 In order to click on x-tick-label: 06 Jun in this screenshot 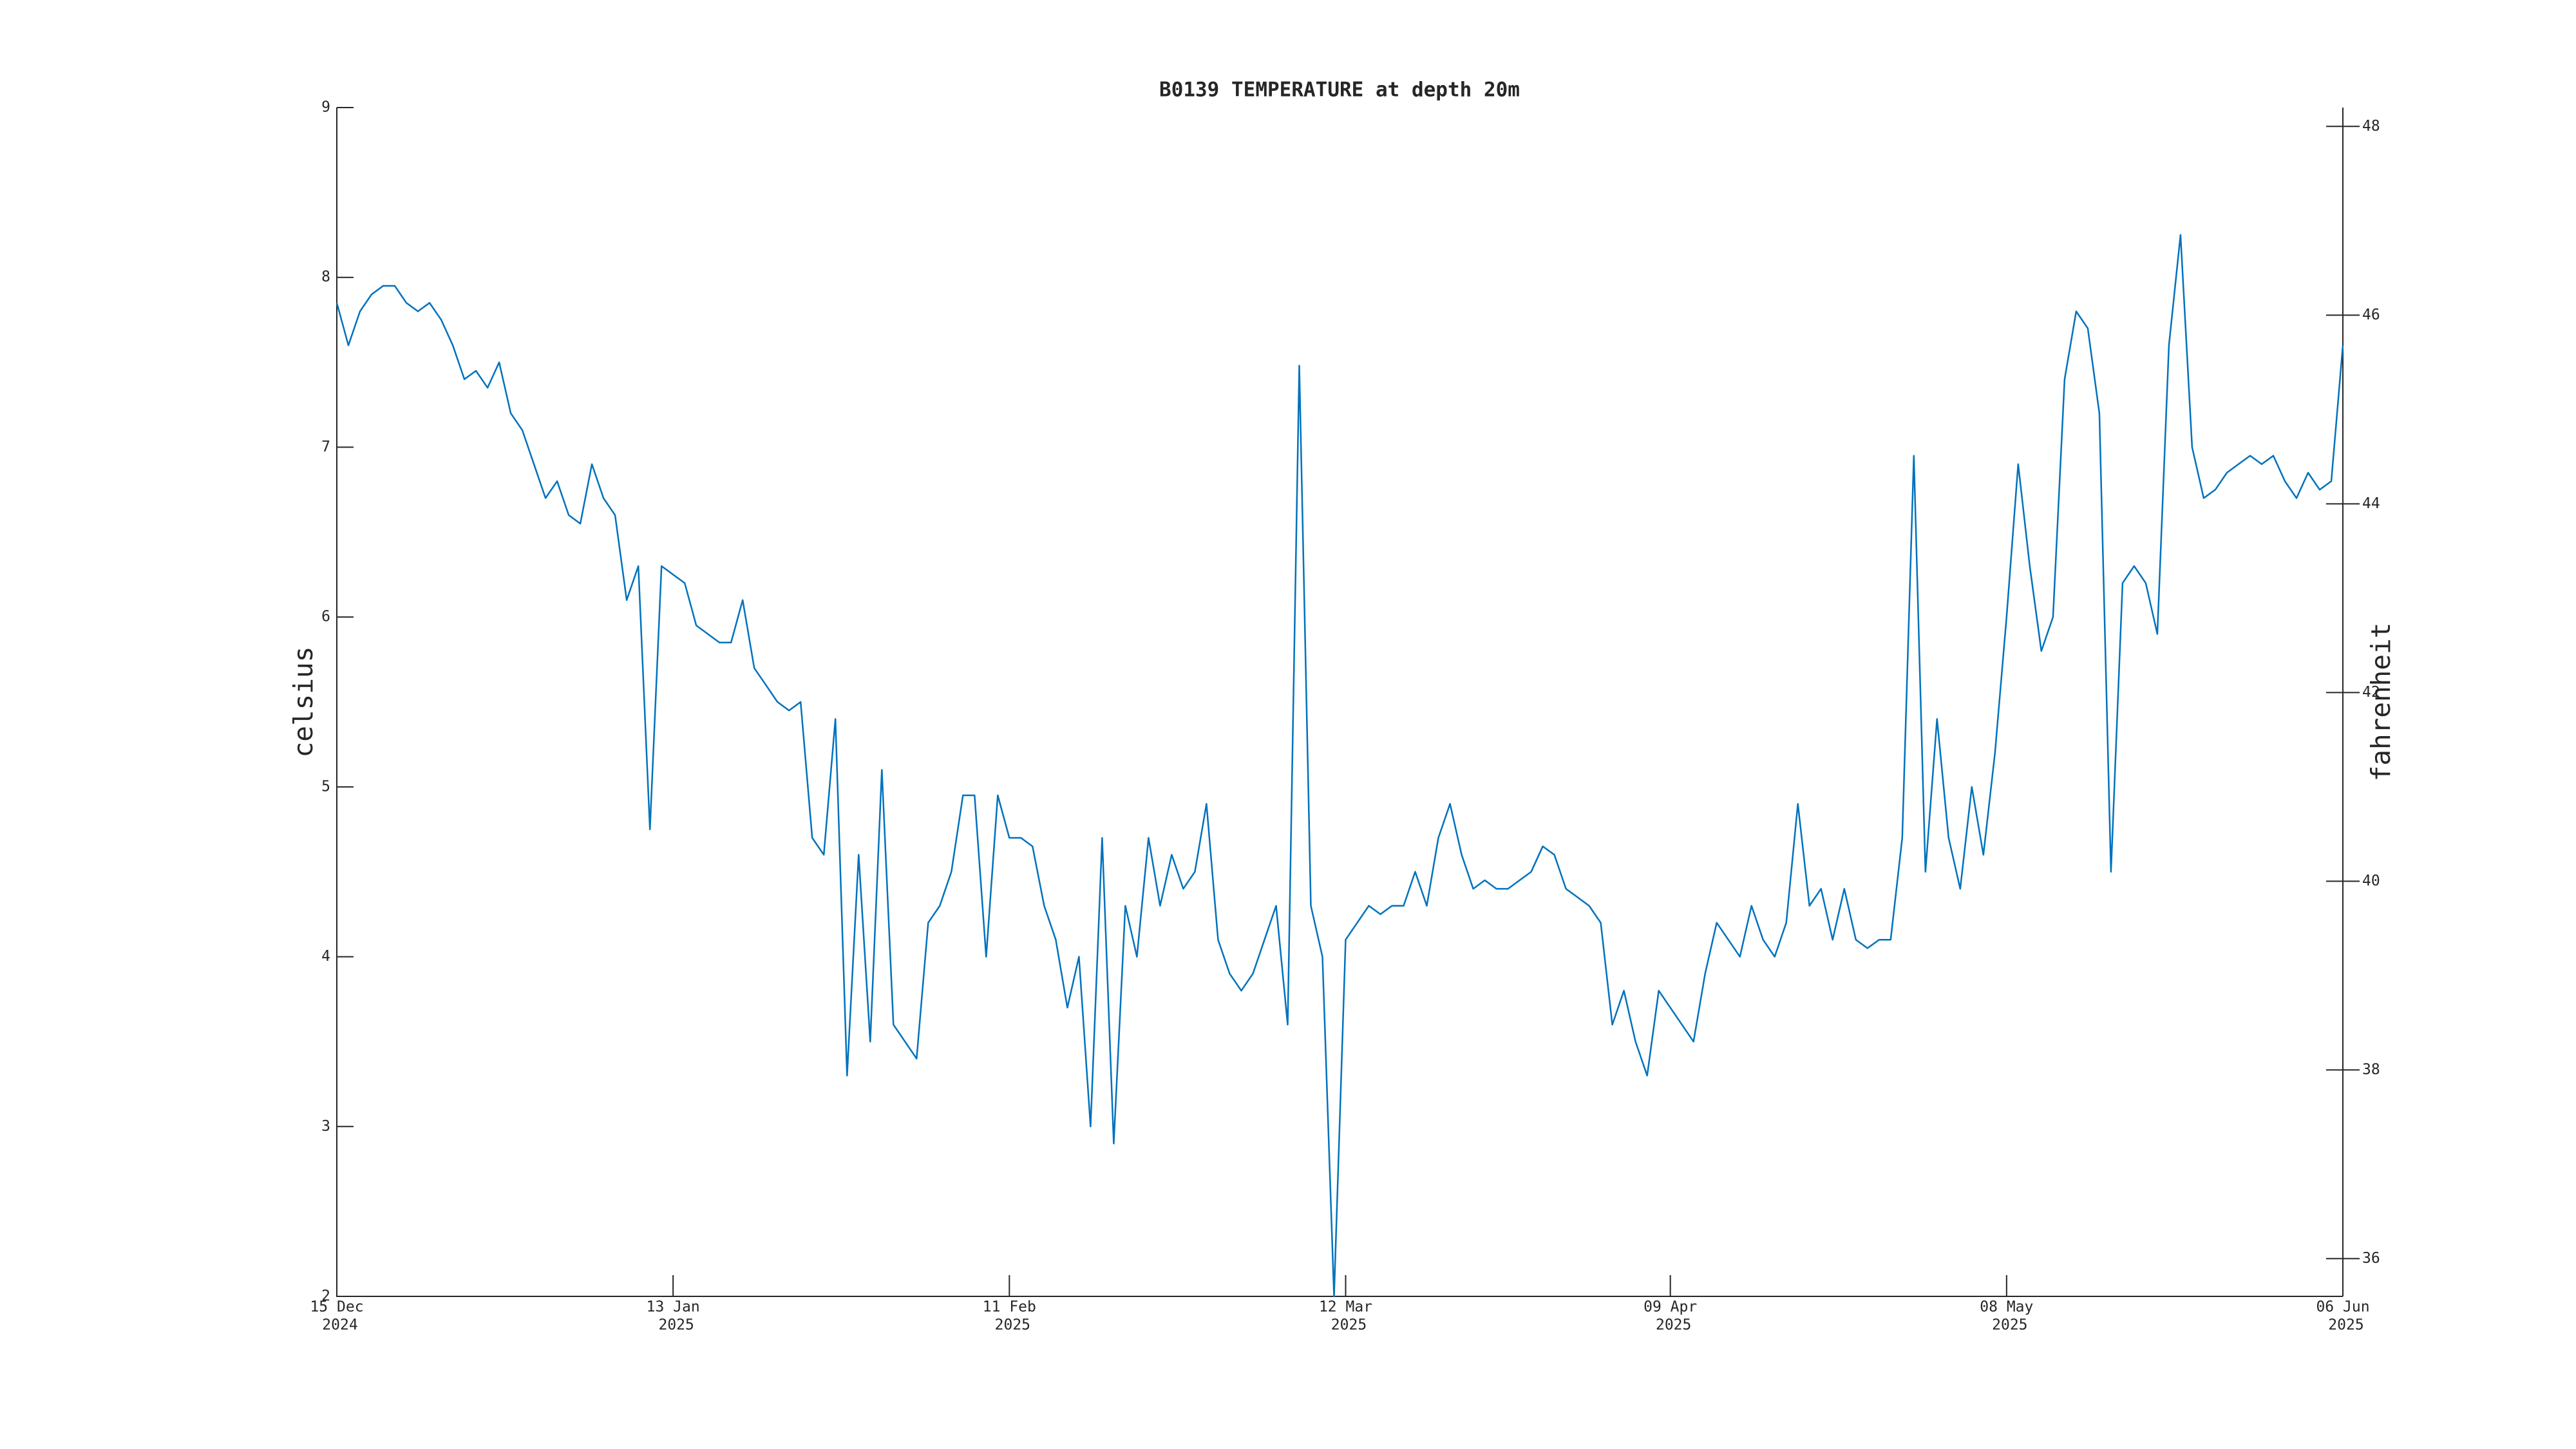, I will do `click(2342, 1307)`.